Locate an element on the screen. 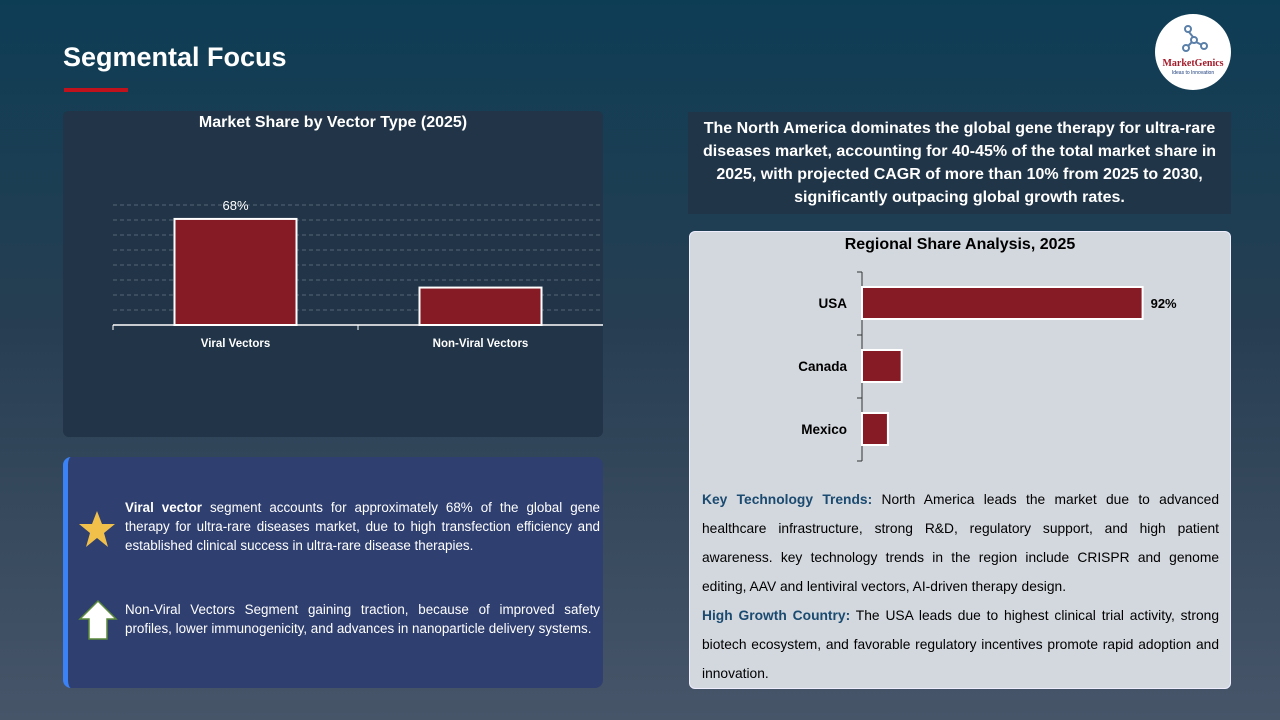 This screenshot has height=720, width=1280. chart-title: Regional Share Analysis, 2025 is located at coordinates (960, 244).